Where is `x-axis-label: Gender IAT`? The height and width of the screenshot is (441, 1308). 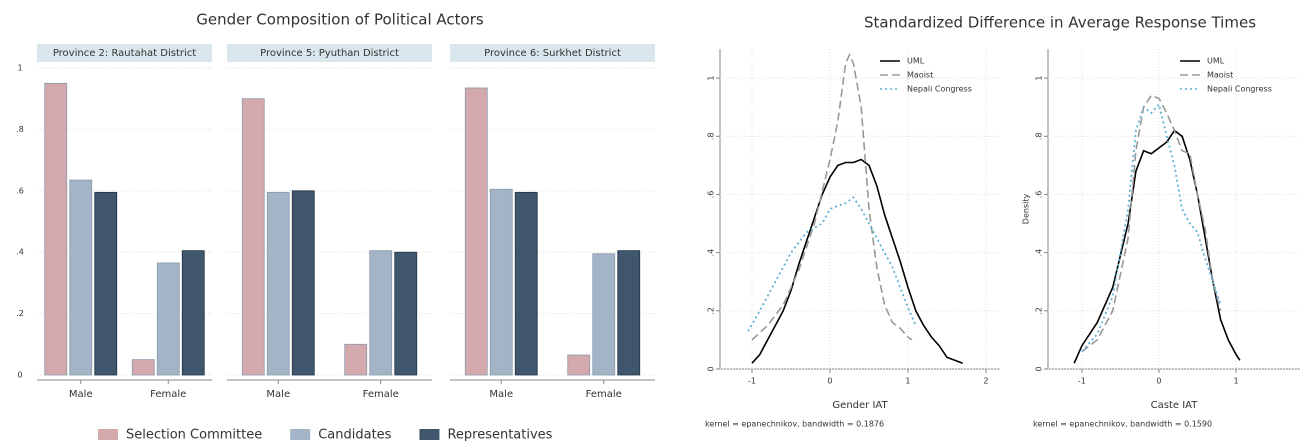
x-axis-label: Gender IAT is located at coordinates (860, 405).